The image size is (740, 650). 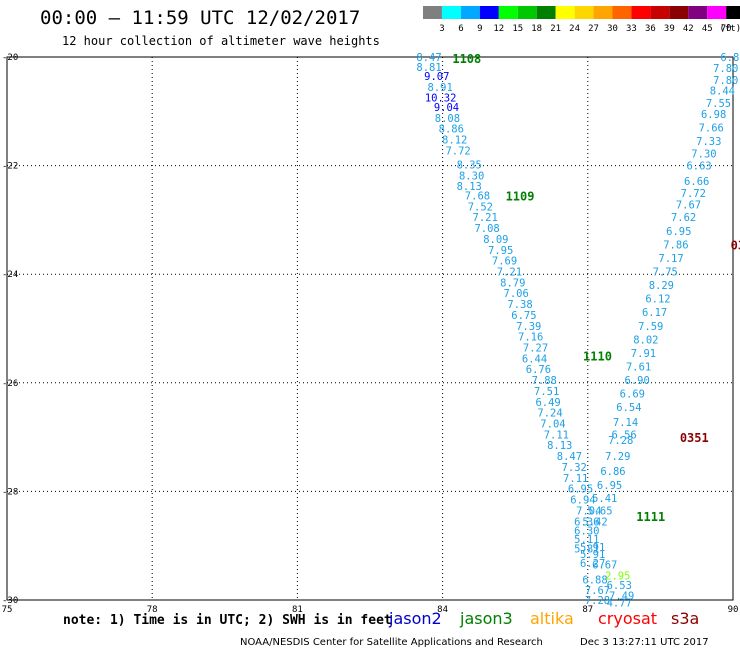 What do you see at coordinates (495, 240) in the screenshot?
I see `wave-height-label: 8.09` at bounding box center [495, 240].